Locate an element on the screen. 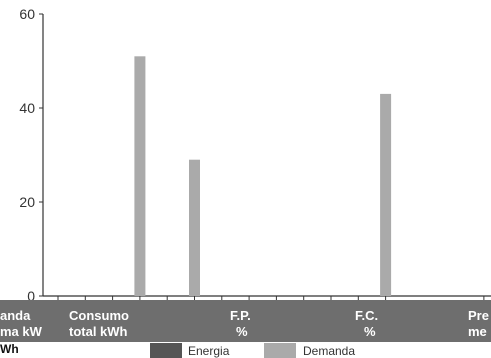 The image size is (491, 358). band-label-pre-1: Pre is located at coordinates (478, 315).